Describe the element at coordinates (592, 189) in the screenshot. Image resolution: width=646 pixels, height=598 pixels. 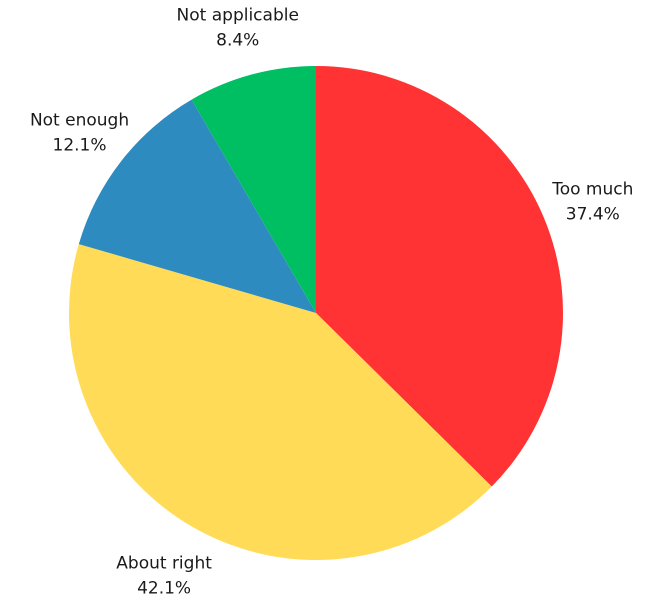
I see `slice-label: Too much` at that location.